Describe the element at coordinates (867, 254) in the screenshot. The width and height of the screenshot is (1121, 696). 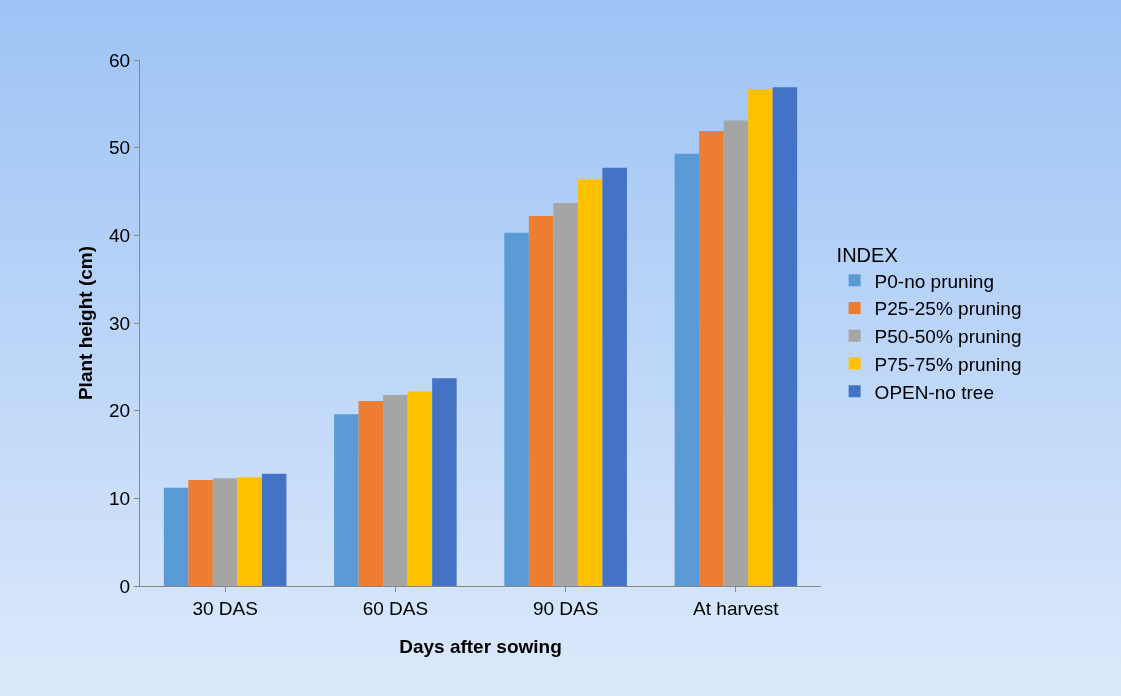
I see `legend-title: INDEX` at that location.